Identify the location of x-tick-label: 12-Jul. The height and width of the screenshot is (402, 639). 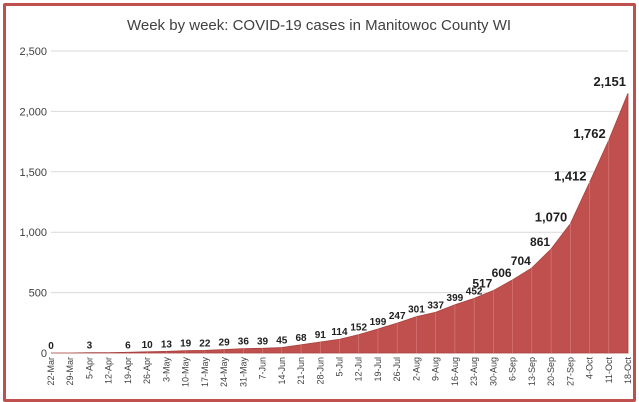
(359, 369).